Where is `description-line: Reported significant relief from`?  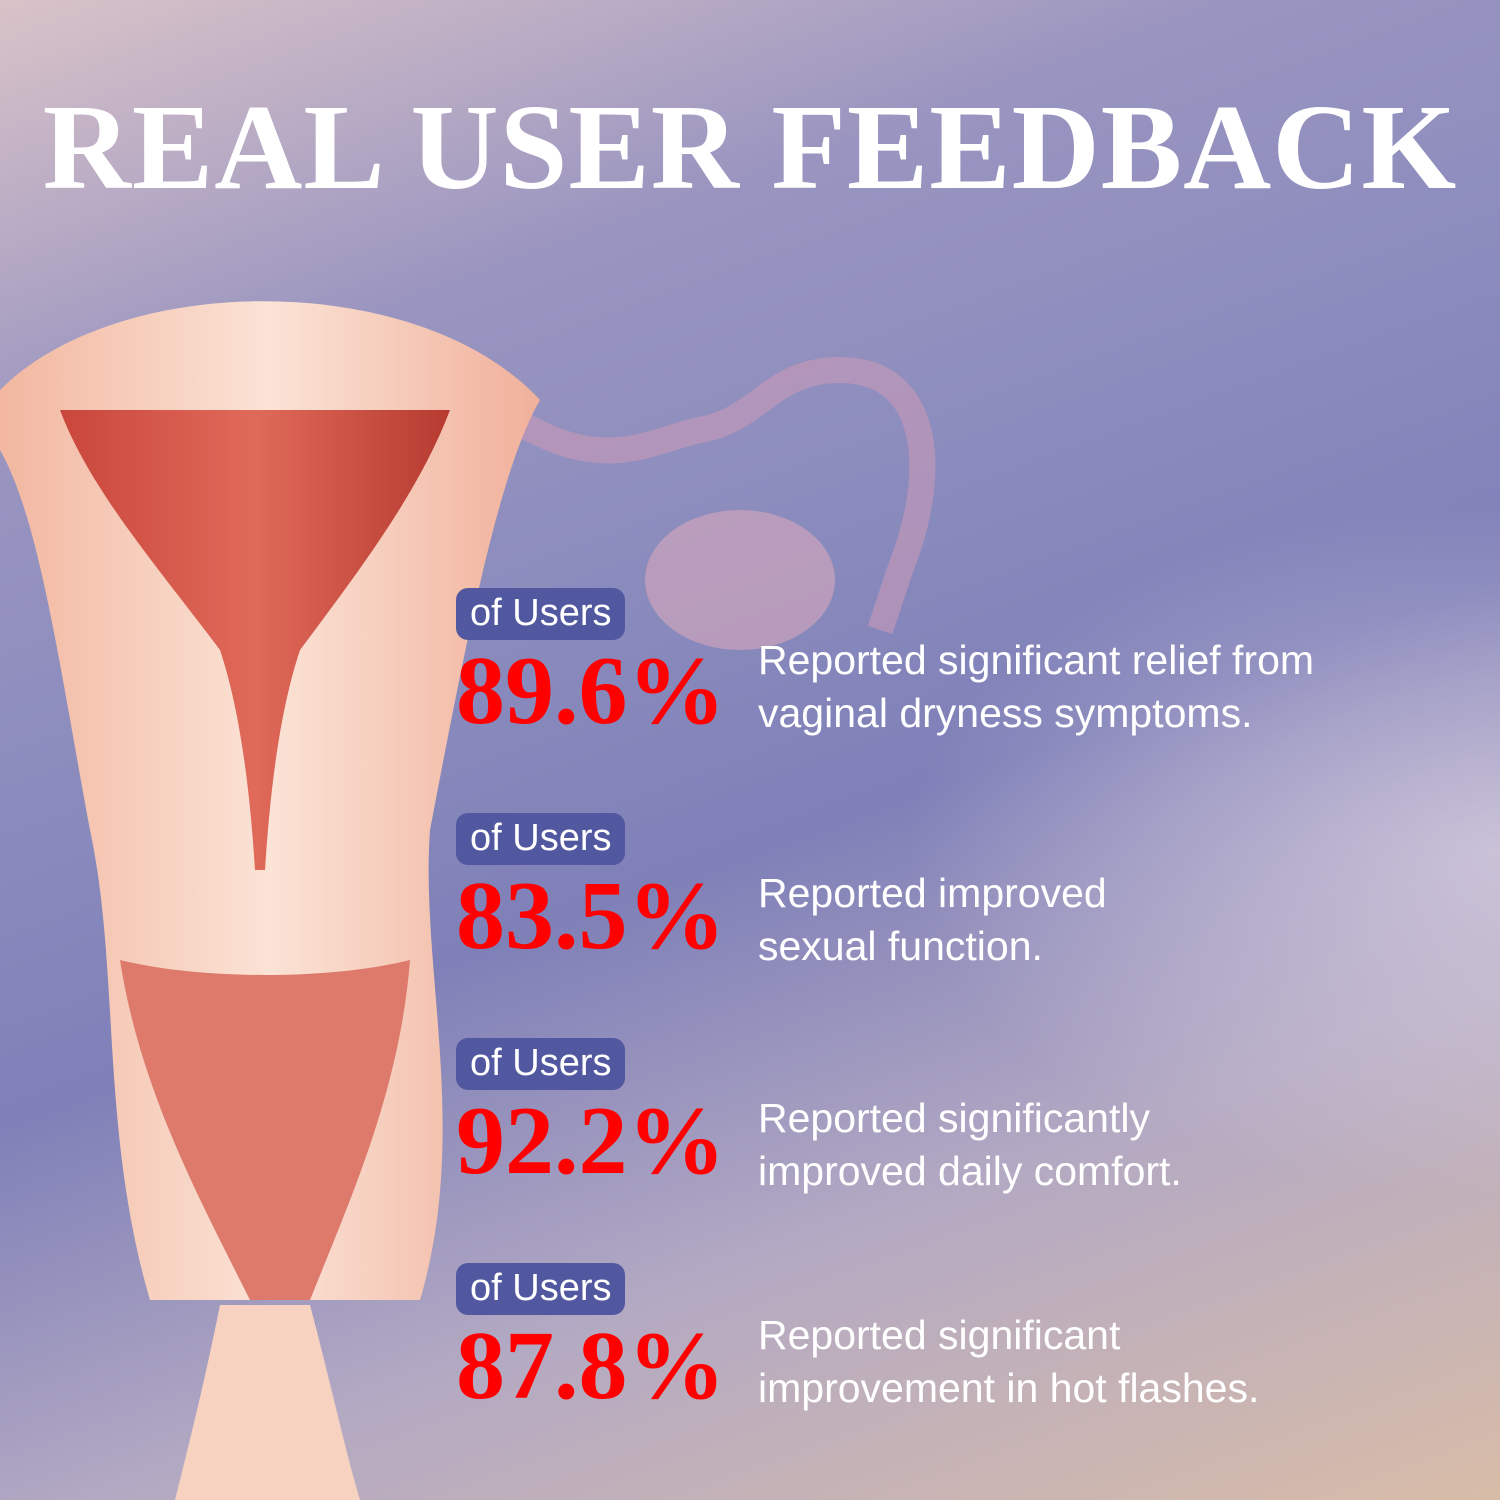 description-line: Reported significant relief from is located at coordinates (1036, 660).